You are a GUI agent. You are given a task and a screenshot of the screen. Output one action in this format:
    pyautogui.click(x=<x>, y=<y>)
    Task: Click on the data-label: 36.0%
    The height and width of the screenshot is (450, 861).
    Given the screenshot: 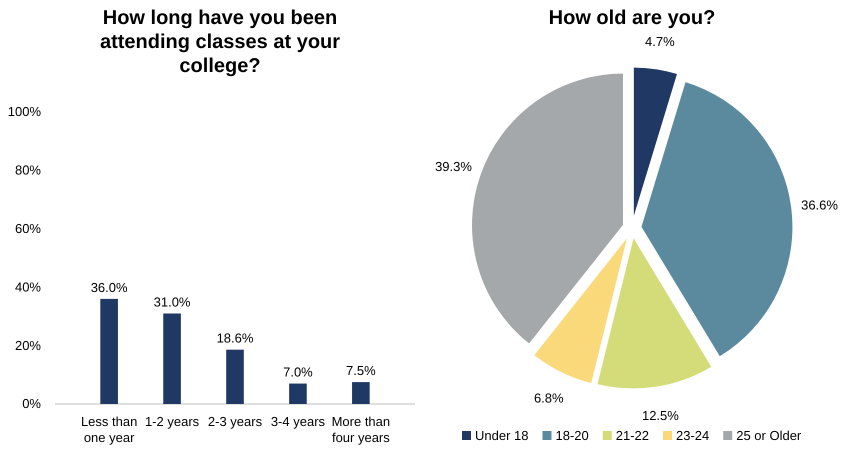 What is the action you would take?
    pyautogui.click(x=109, y=287)
    